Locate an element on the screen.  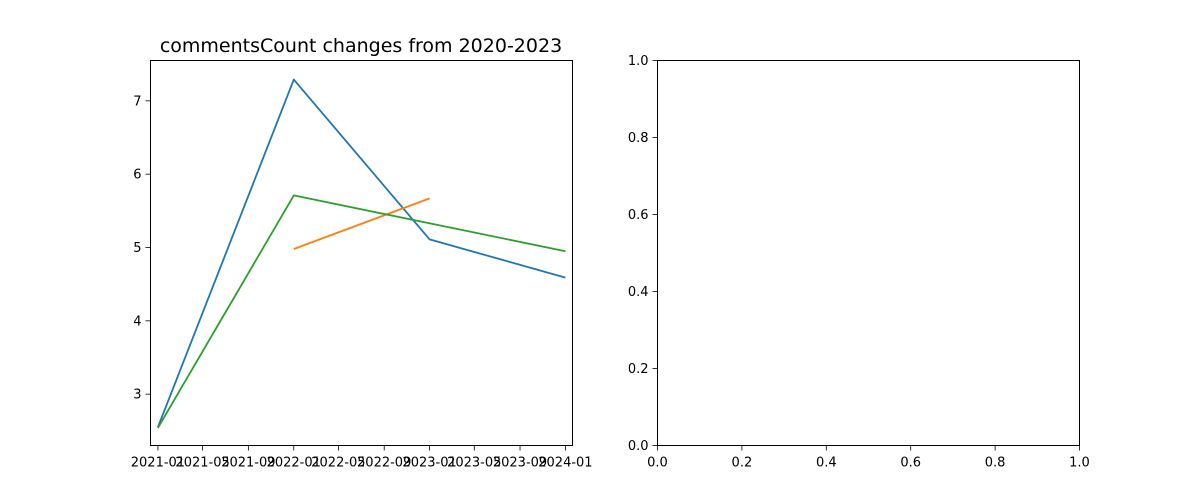
x-tick-label: 0.8 is located at coordinates (995, 463).